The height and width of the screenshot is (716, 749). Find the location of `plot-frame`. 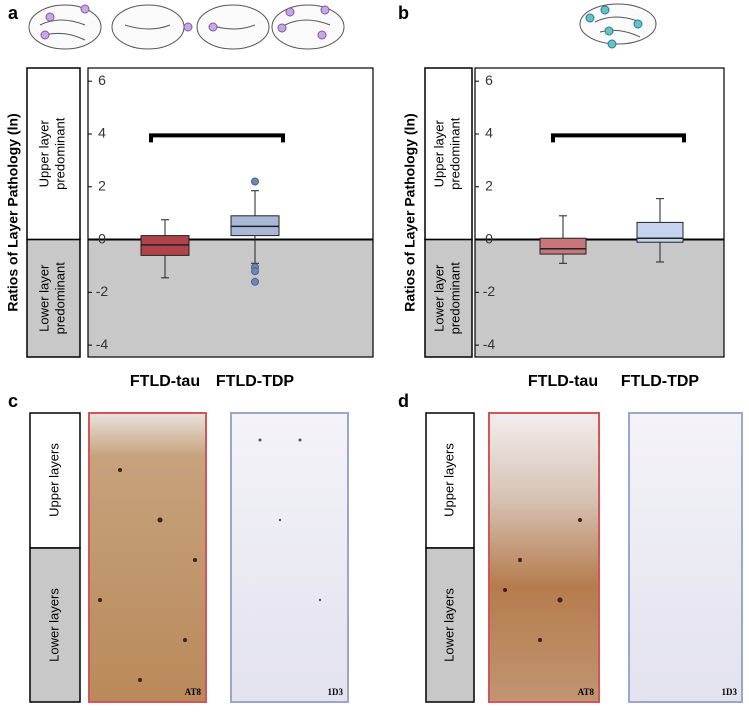

plot-frame is located at coordinates (599, 212).